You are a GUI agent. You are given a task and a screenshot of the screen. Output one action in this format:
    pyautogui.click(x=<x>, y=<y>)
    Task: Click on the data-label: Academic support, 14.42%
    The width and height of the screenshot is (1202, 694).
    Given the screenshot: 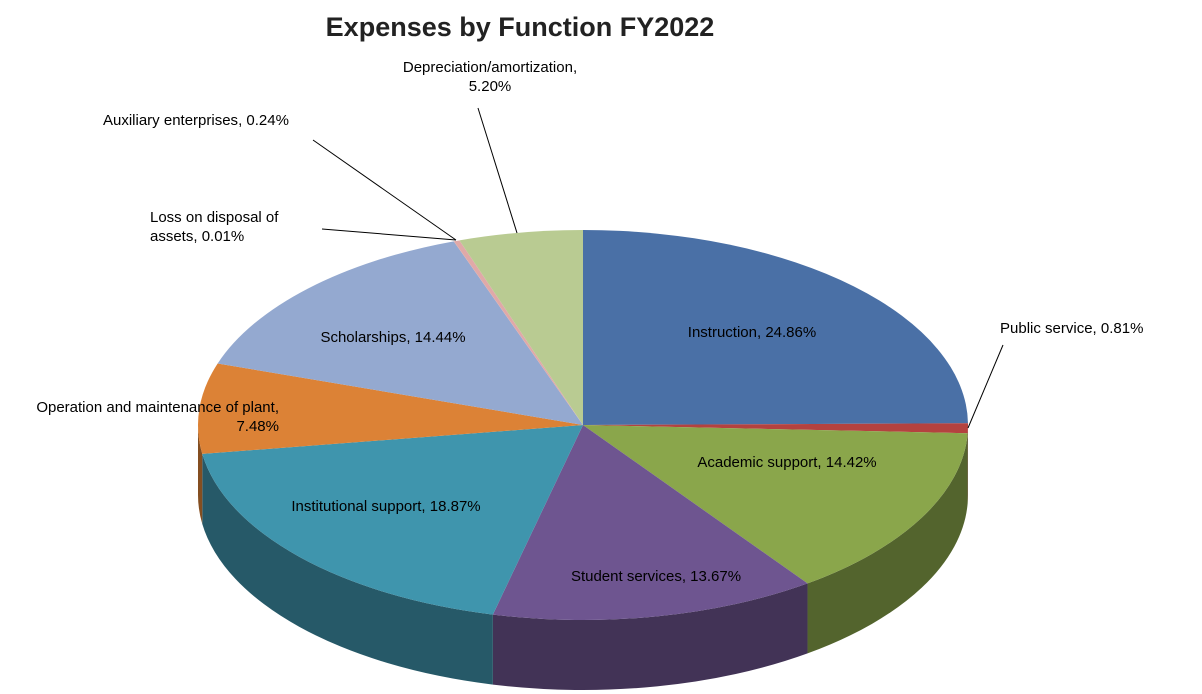 What is the action you would take?
    pyautogui.click(x=787, y=462)
    